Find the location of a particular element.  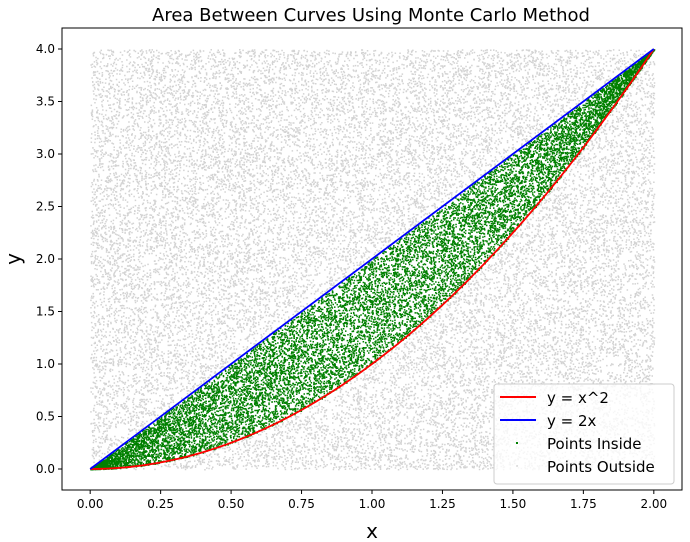

legend-label-inside: Points Inside is located at coordinates (594, 444).